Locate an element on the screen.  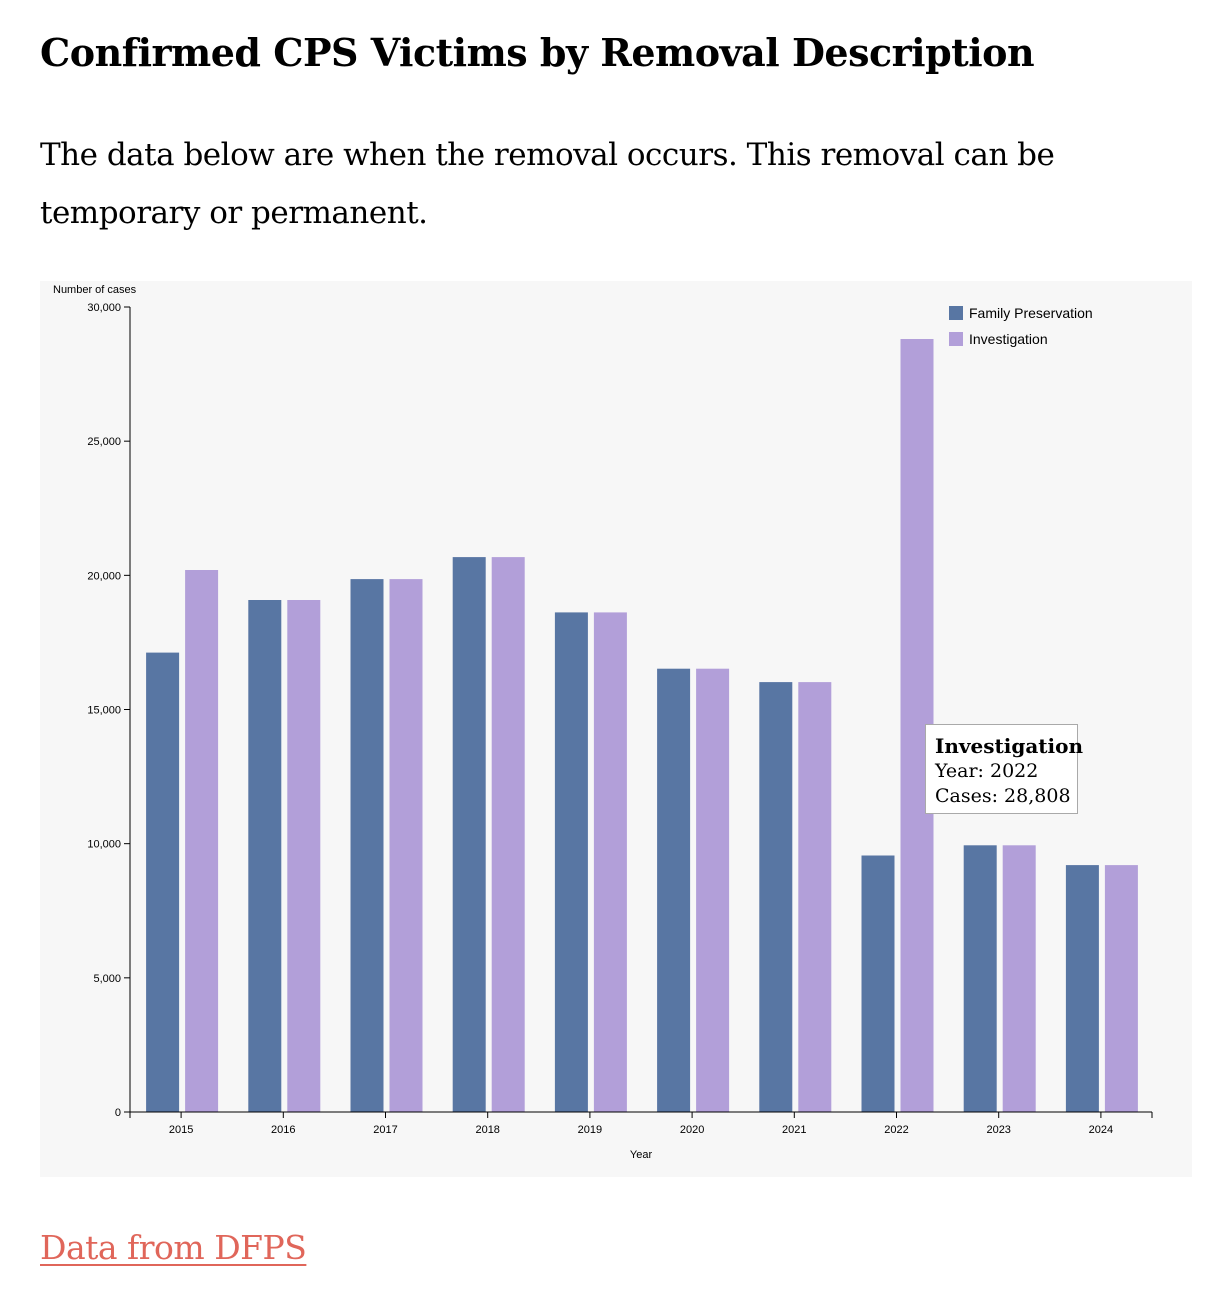
bar-investigation-2017 is located at coordinates (406, 845).